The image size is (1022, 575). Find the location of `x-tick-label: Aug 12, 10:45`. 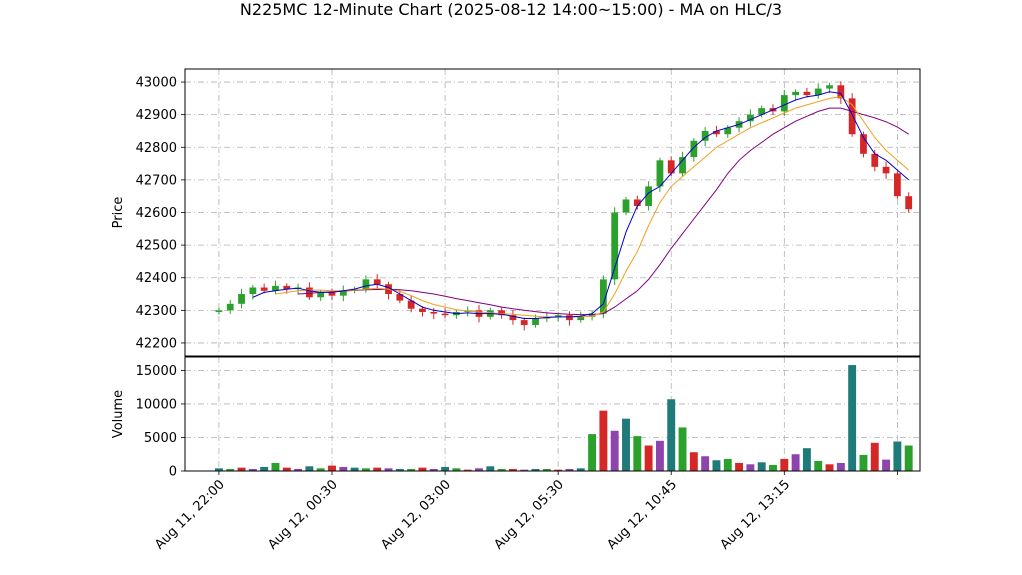

x-tick-label: Aug 12, 10:45 is located at coordinates (643, 515).